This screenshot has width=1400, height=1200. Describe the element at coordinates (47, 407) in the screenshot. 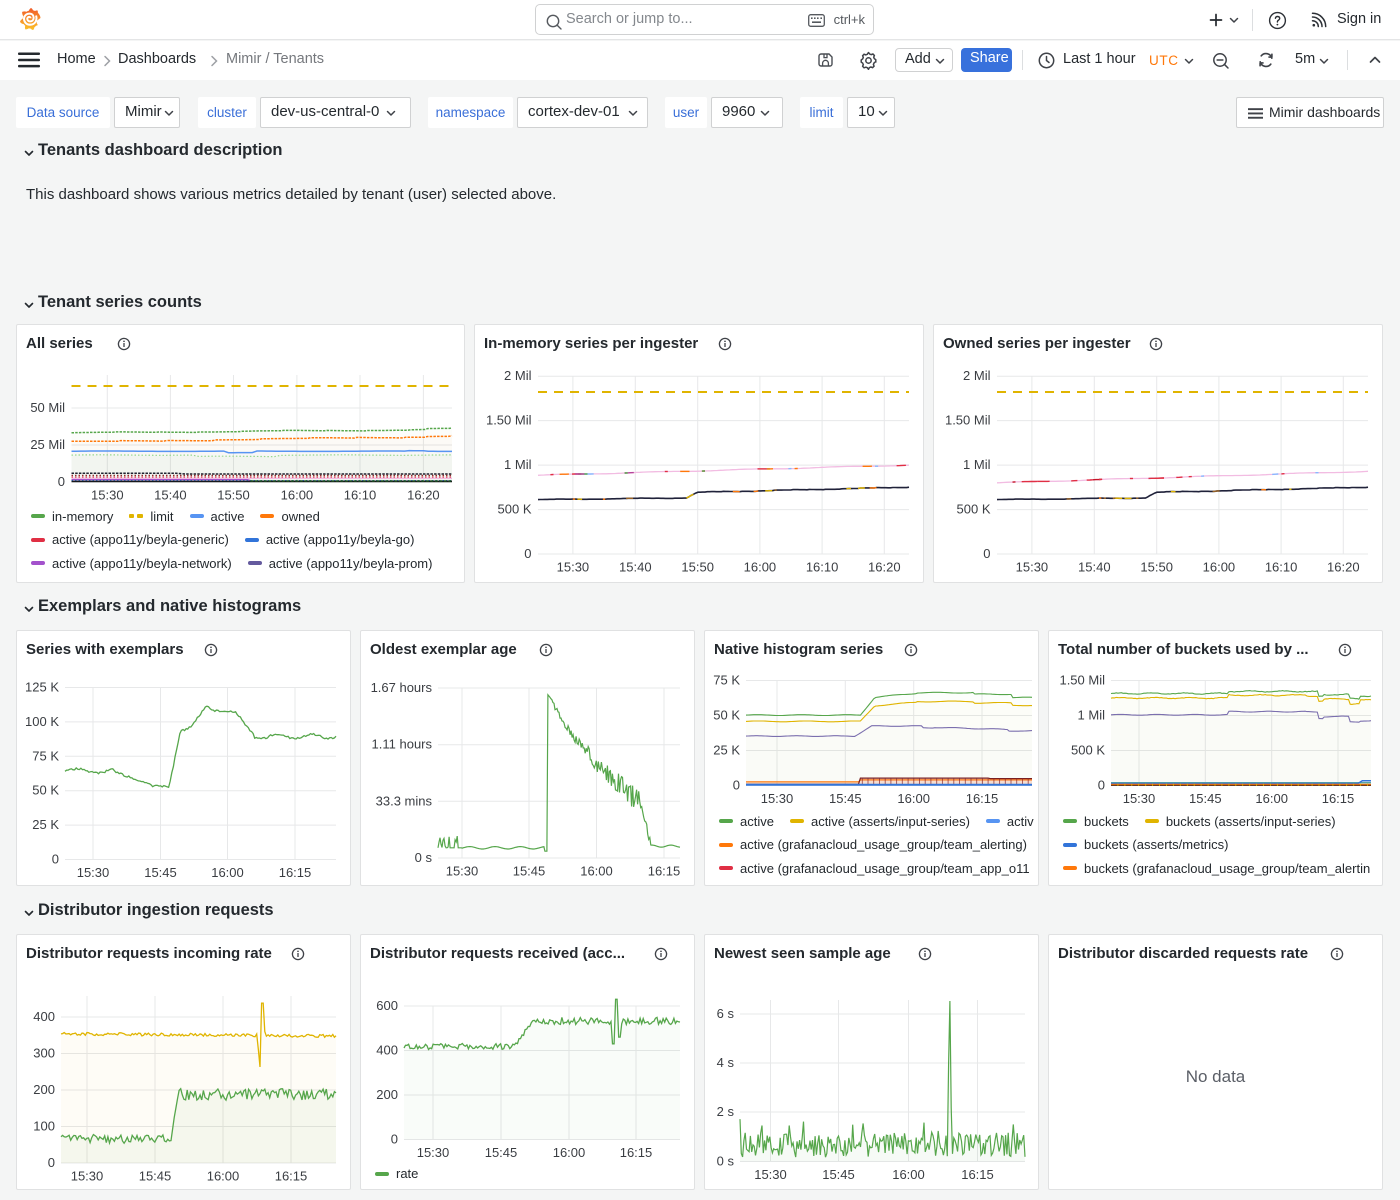

I see `svg-text: 50 Mil` at that location.